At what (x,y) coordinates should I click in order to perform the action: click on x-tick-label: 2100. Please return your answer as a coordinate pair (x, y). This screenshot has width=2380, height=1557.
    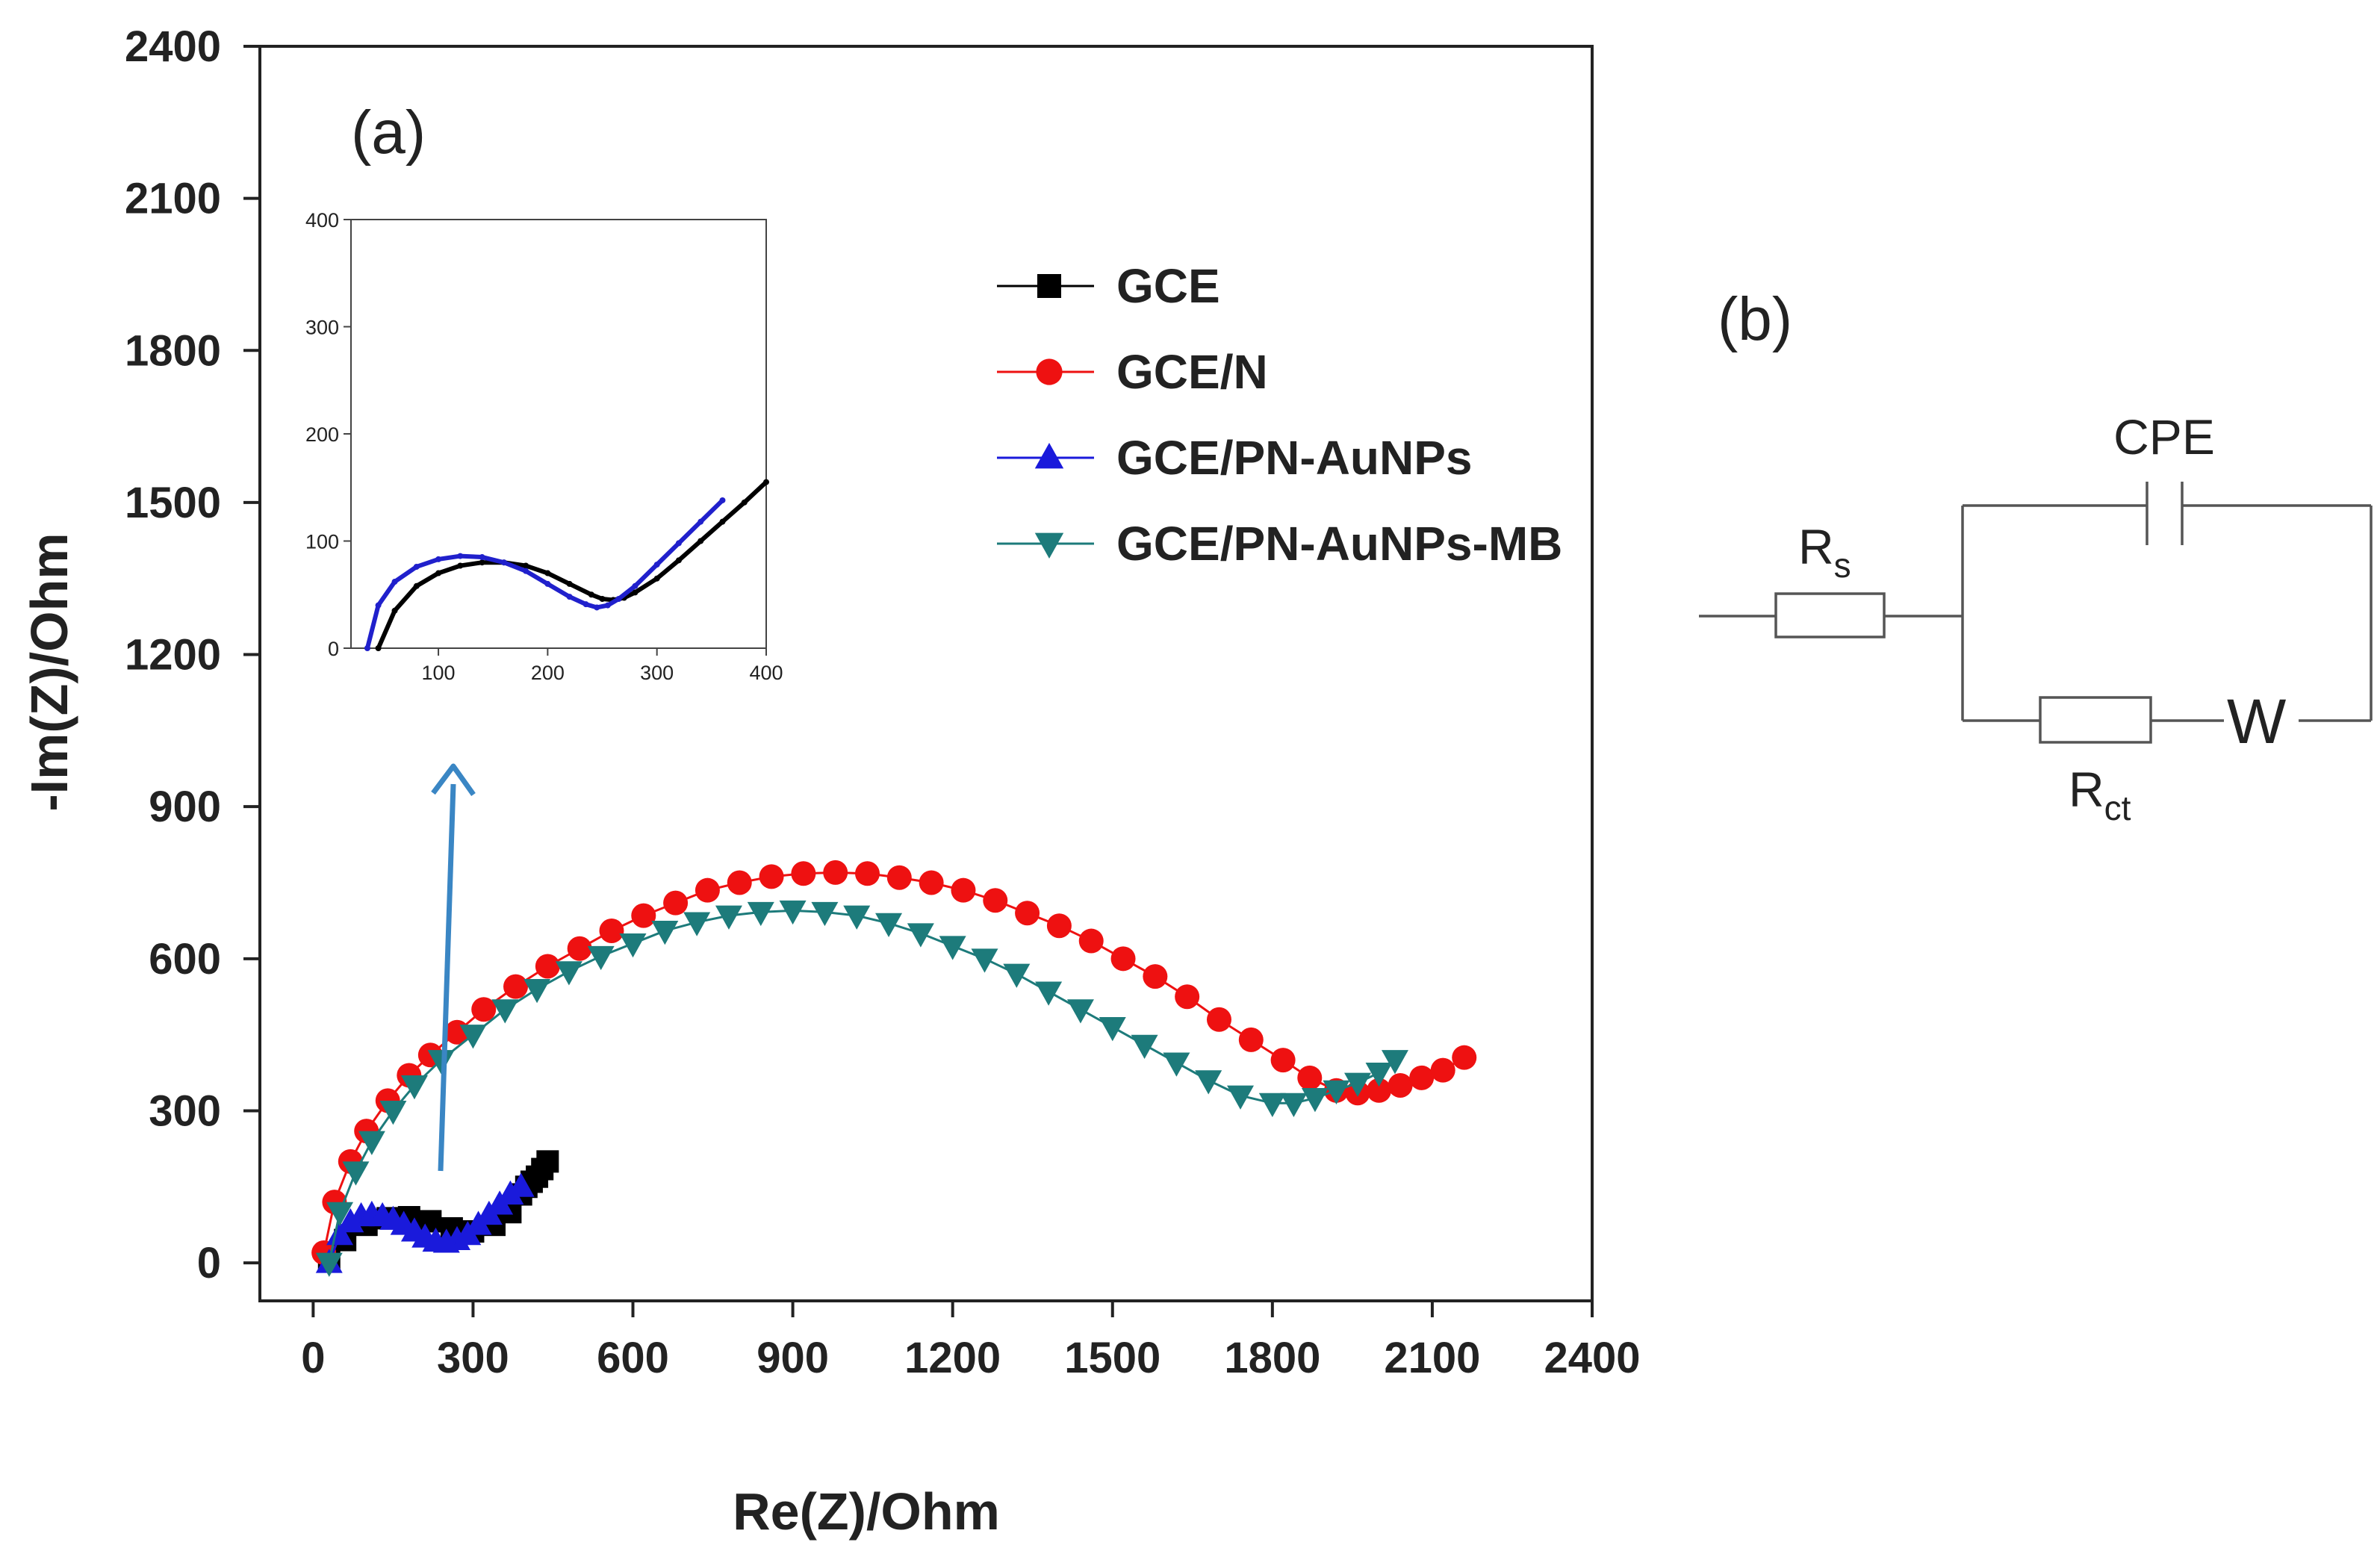
    Looking at the image, I should click on (1432, 1358).